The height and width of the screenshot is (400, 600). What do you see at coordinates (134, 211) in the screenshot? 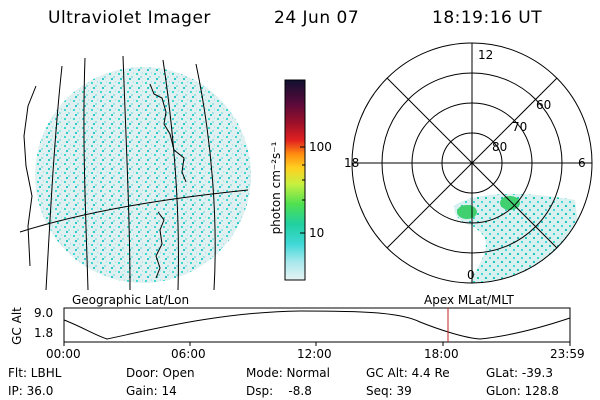
I see `map-latitude-line` at bounding box center [134, 211].